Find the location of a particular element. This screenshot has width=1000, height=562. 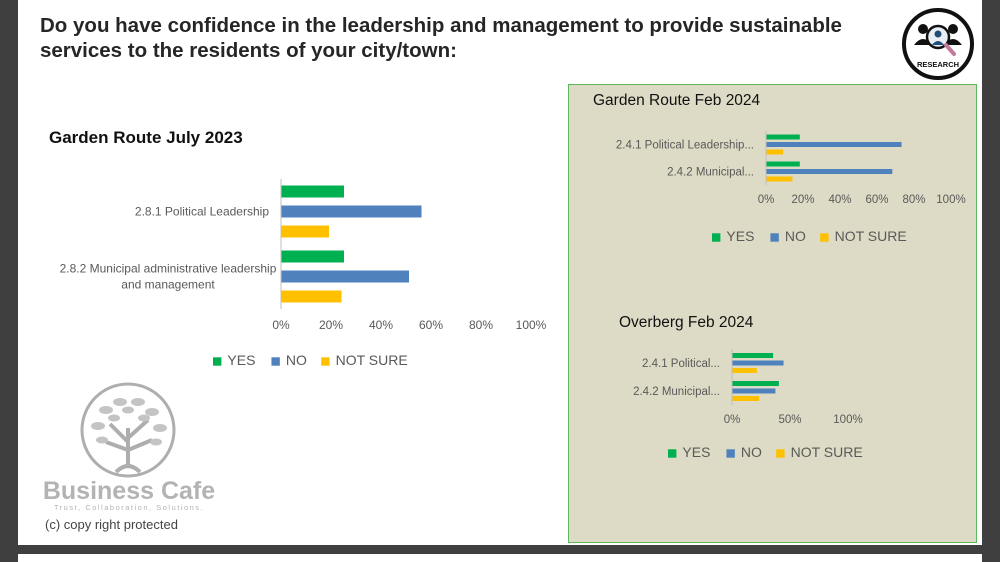

tree-icon is located at coordinates (128, 430).